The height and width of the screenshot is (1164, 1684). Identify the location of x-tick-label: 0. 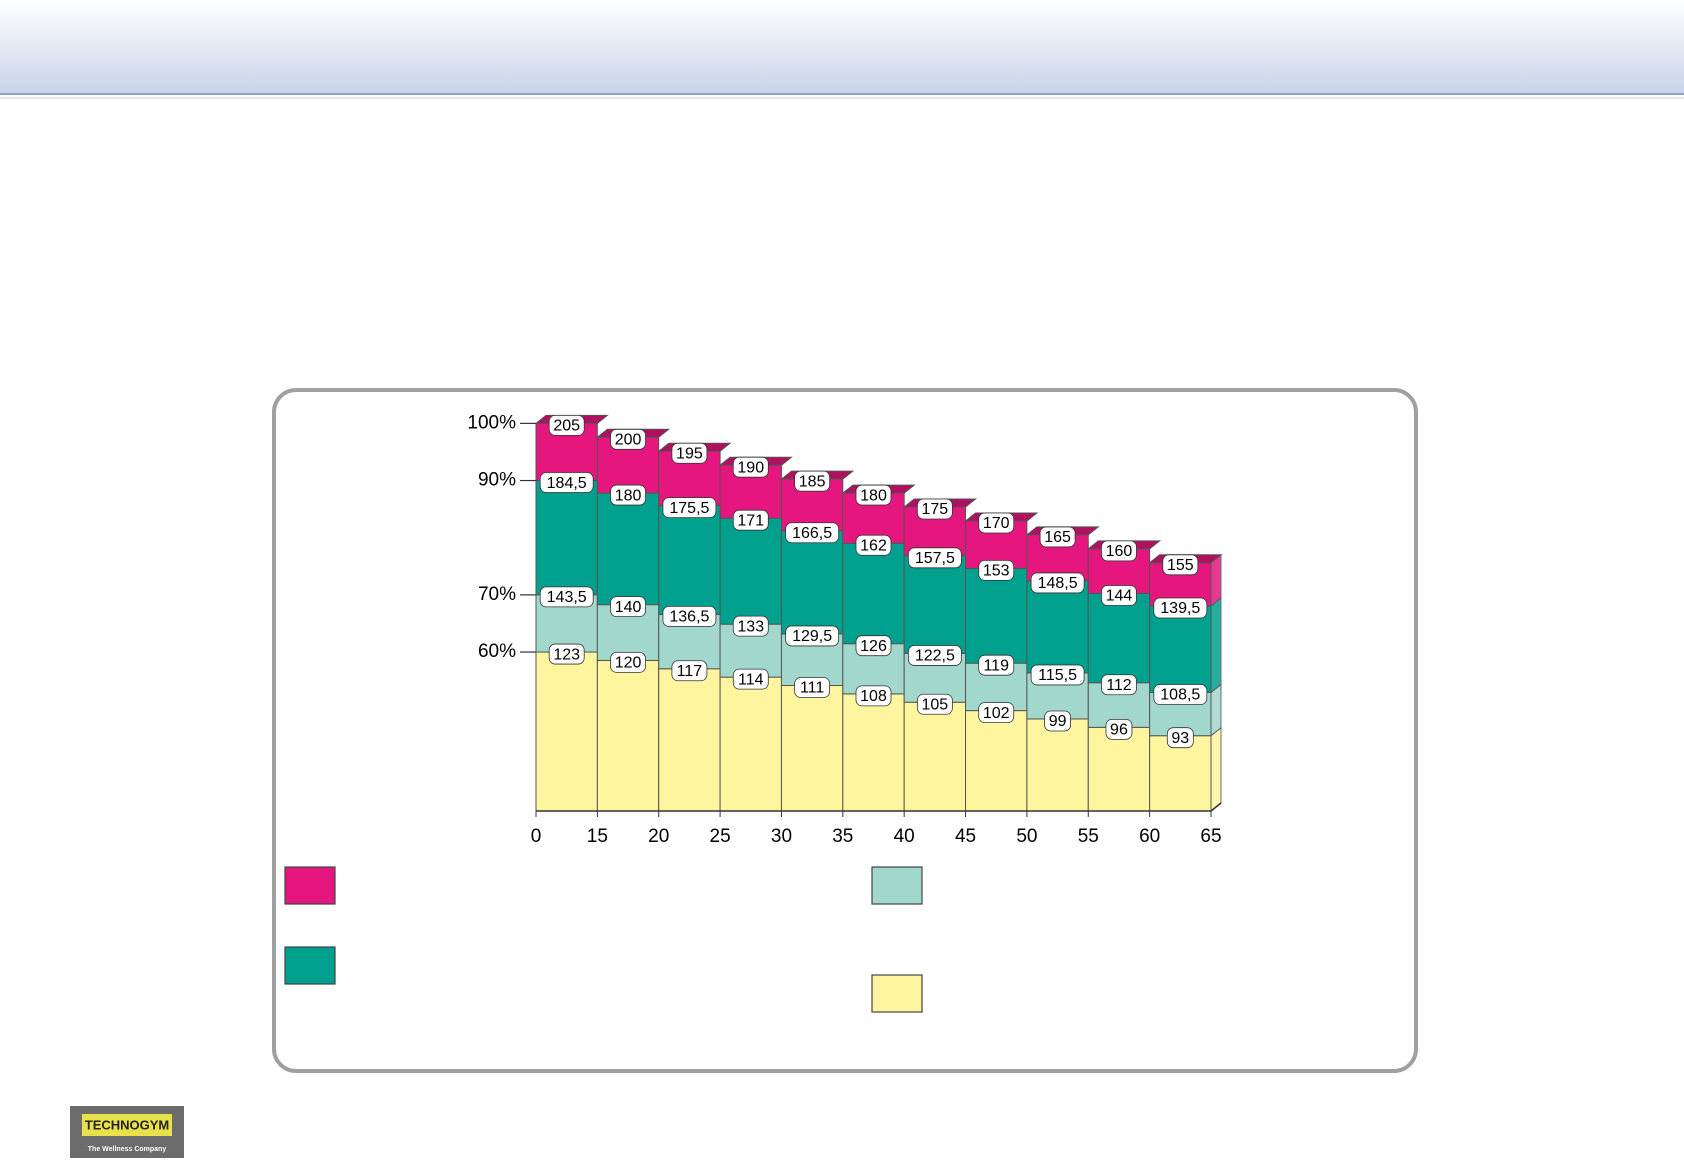
(536, 836).